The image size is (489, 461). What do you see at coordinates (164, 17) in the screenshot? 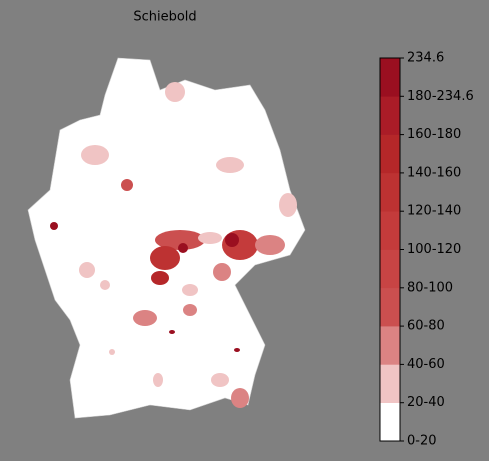
I see `map-title: Schiebold` at bounding box center [164, 17].